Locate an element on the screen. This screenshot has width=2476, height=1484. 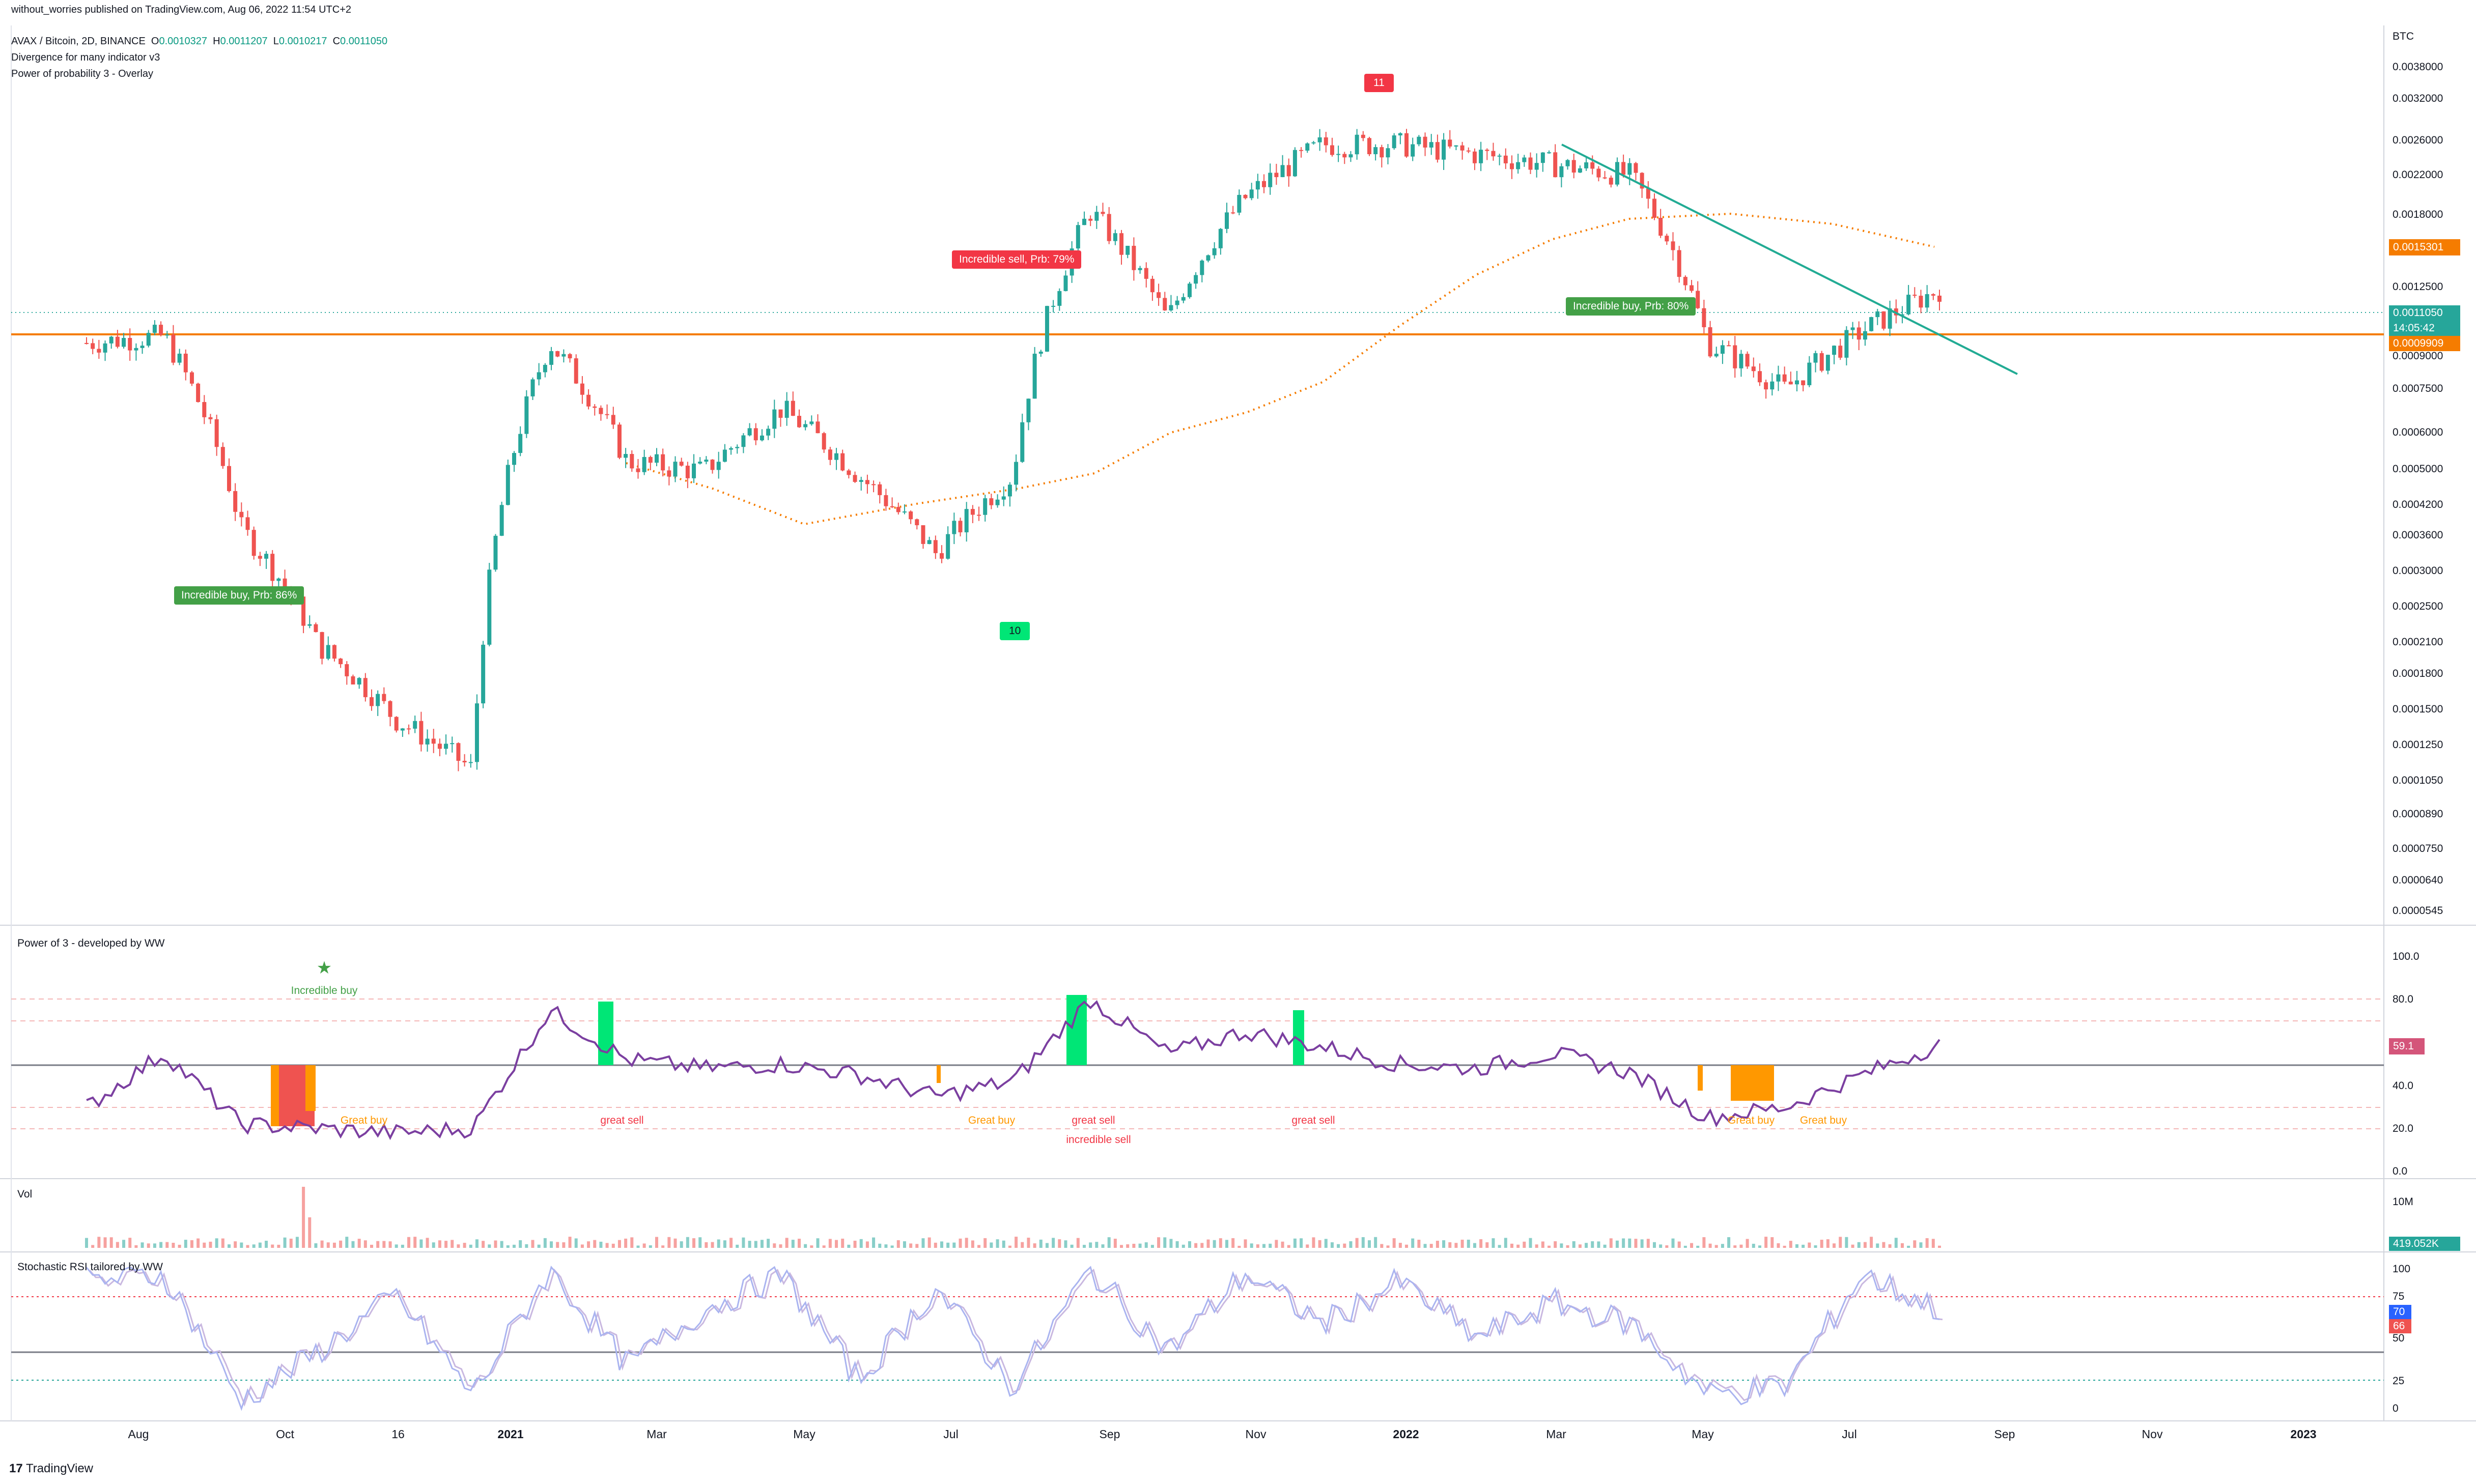
power-tick: 0.0 is located at coordinates (2400, 1171).